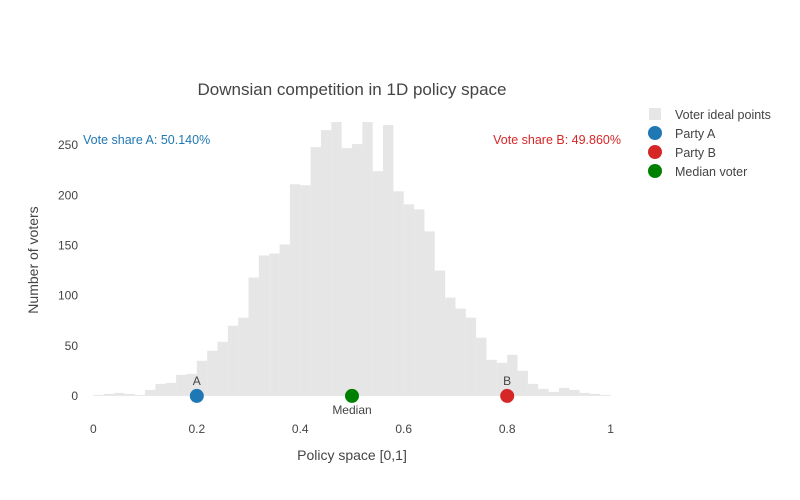  What do you see at coordinates (196, 395) in the screenshot?
I see `party-a-point` at bounding box center [196, 395].